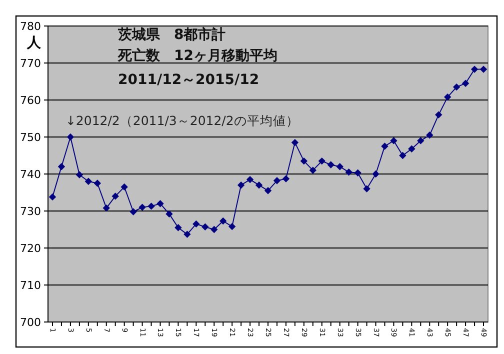  I want to click on y-tick-label: 700, so click(30, 322).